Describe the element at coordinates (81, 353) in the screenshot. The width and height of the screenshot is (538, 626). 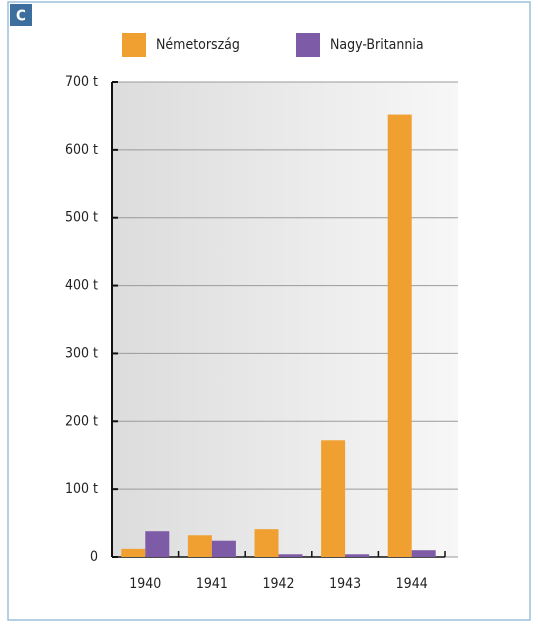
I see `y-tick-label: 300 t` at that location.